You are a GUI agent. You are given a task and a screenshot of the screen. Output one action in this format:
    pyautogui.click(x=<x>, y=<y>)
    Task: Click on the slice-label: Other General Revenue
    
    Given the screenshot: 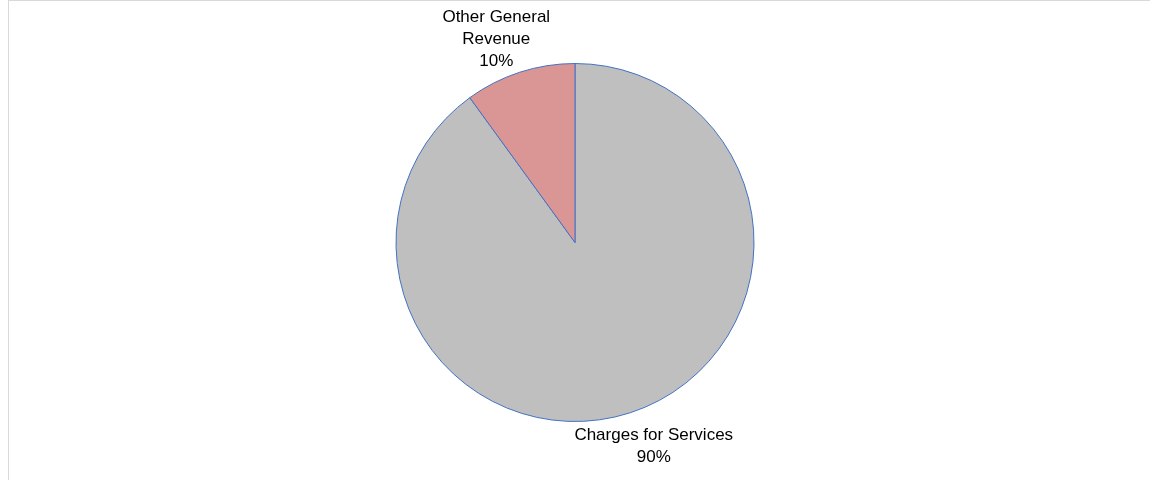 What is the action you would take?
    pyautogui.click(x=496, y=27)
    